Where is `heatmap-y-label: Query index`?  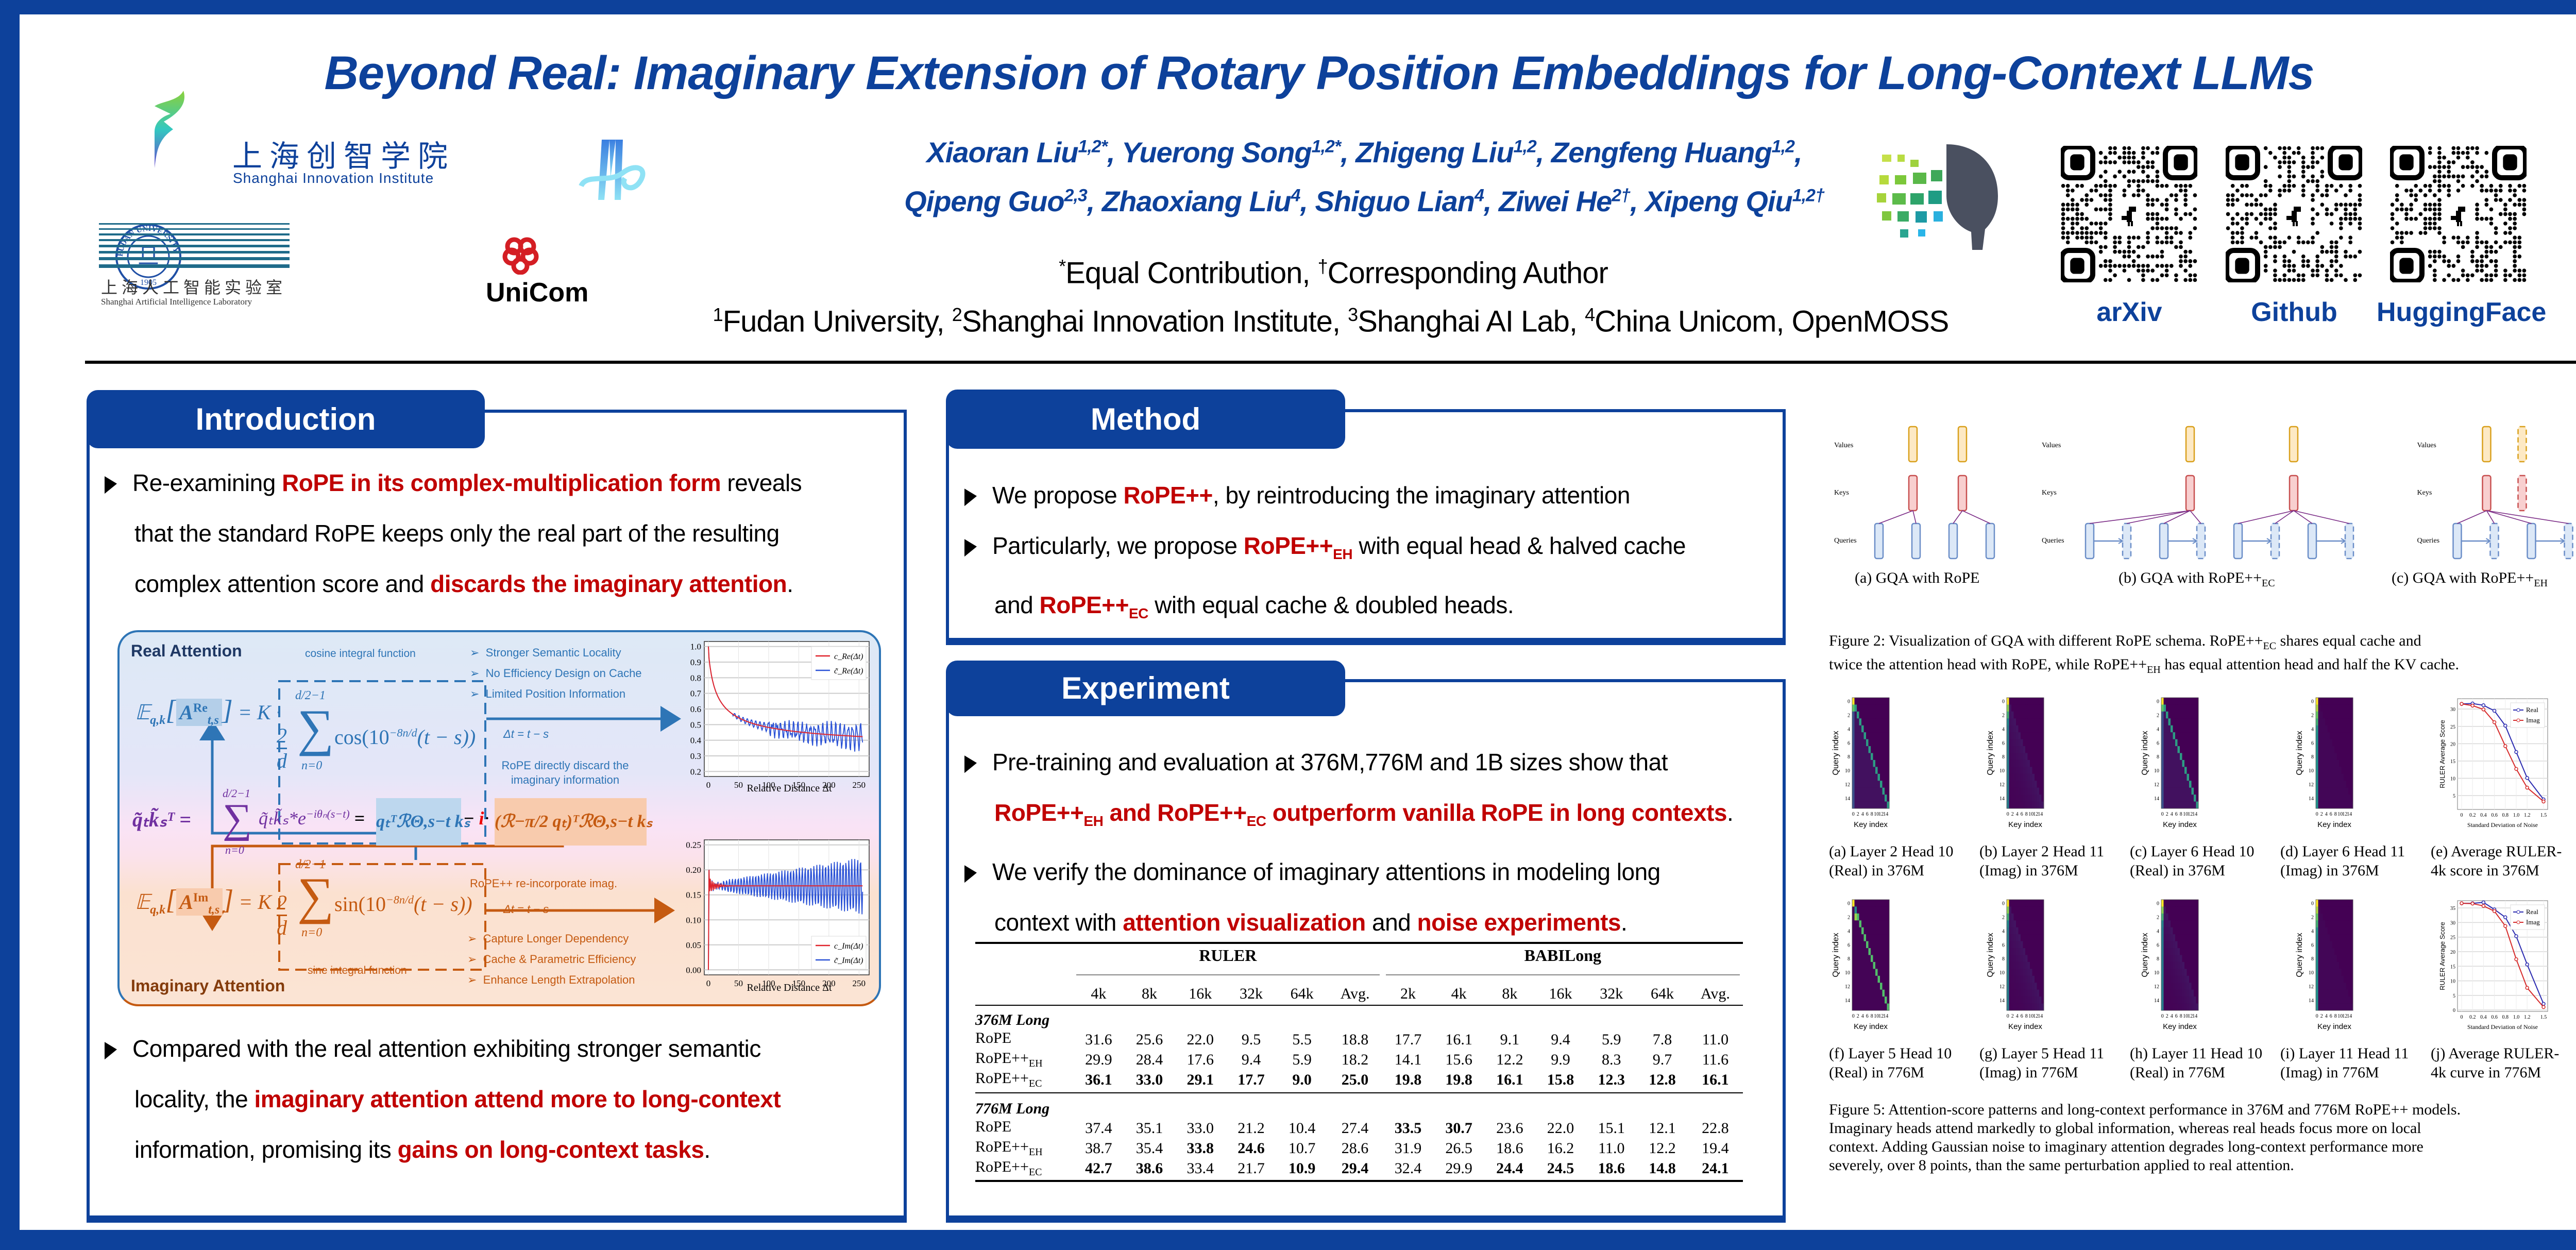 heatmap-y-label: Query index is located at coordinates (2299, 955).